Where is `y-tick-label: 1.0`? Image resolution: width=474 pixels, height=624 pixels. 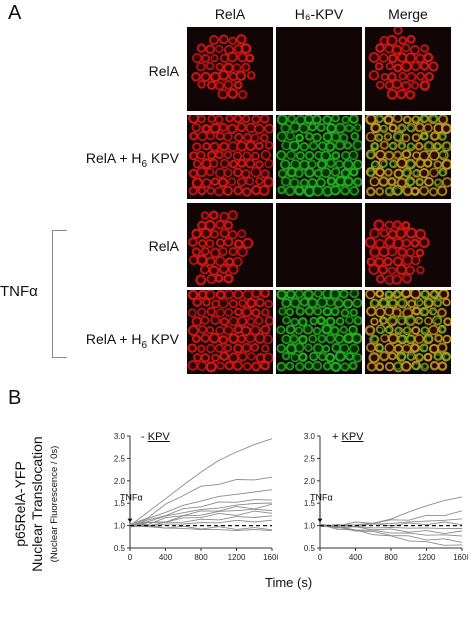
y-tick-label: 1.0 is located at coordinates (310, 526).